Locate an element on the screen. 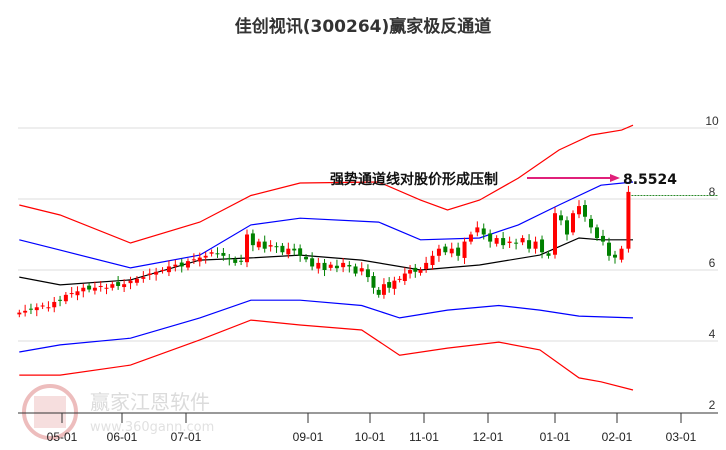 Image resolution: width=726 pixels, height=450 pixels. series-line-lower-inner is located at coordinates (326, 326).